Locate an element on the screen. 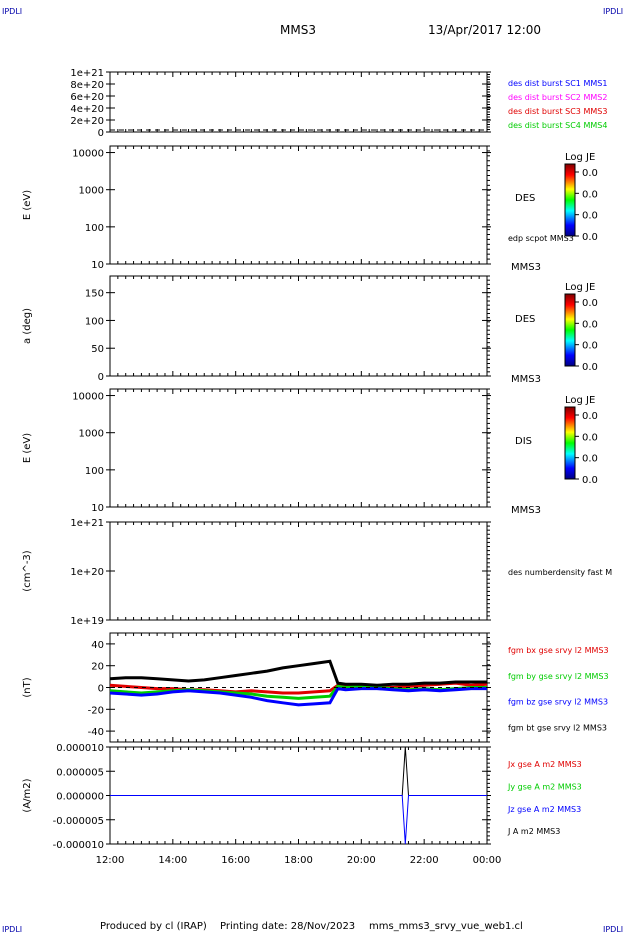 The height and width of the screenshot is (934, 630). legend-entry: des dist burst SC1 MMS1 is located at coordinates (557, 83).